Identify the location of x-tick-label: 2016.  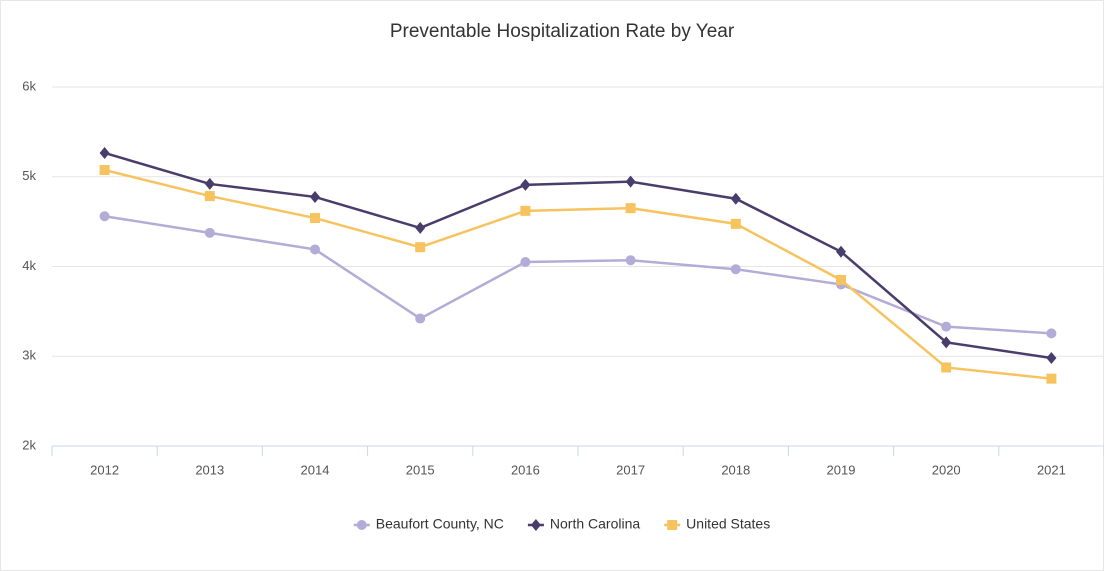
(525, 469).